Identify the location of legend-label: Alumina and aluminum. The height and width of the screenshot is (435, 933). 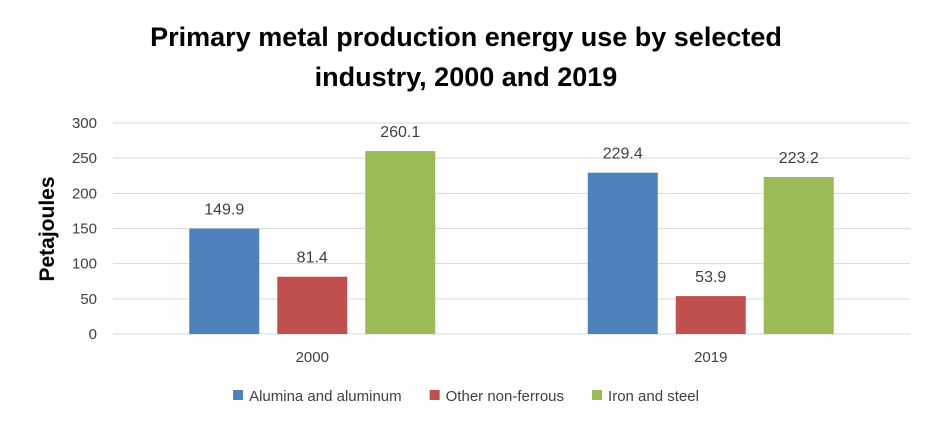
(325, 396).